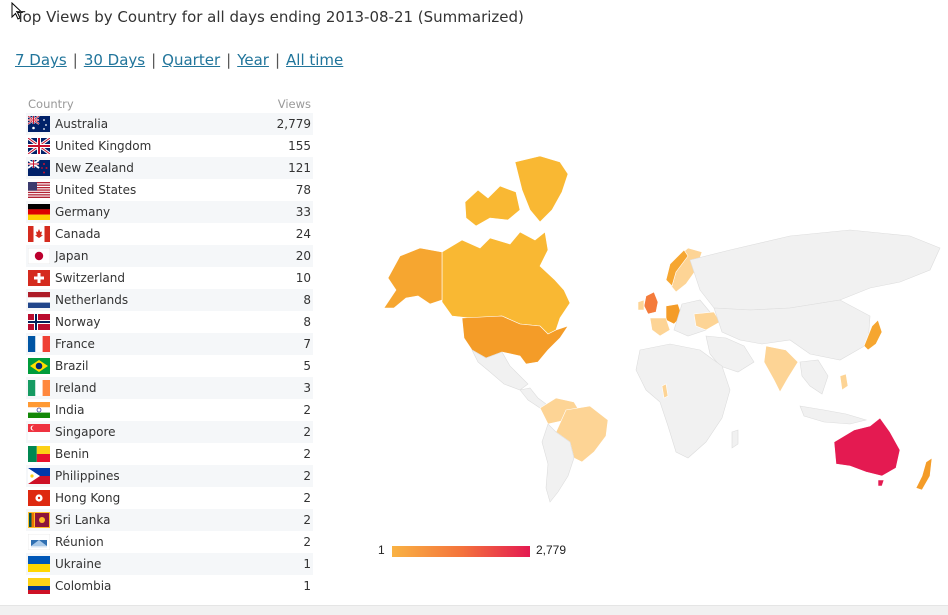 The width and height of the screenshot is (948, 615). What do you see at coordinates (39, 124) in the screenshot?
I see `australia-flag-icon` at bounding box center [39, 124].